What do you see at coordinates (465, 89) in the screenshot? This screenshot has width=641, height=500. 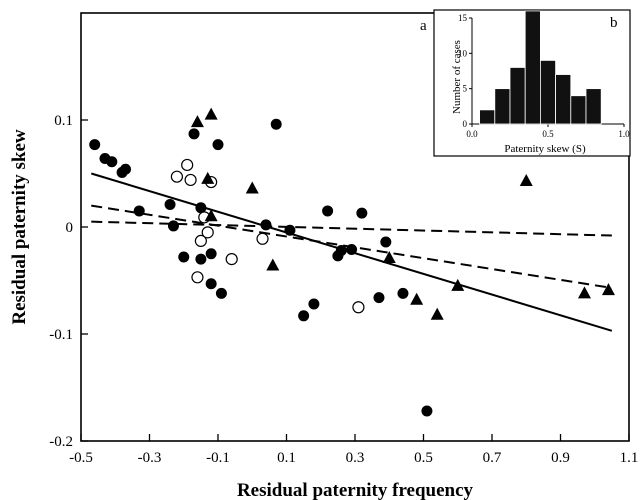 I see `inset-y-tick-label: 5` at bounding box center [465, 89].